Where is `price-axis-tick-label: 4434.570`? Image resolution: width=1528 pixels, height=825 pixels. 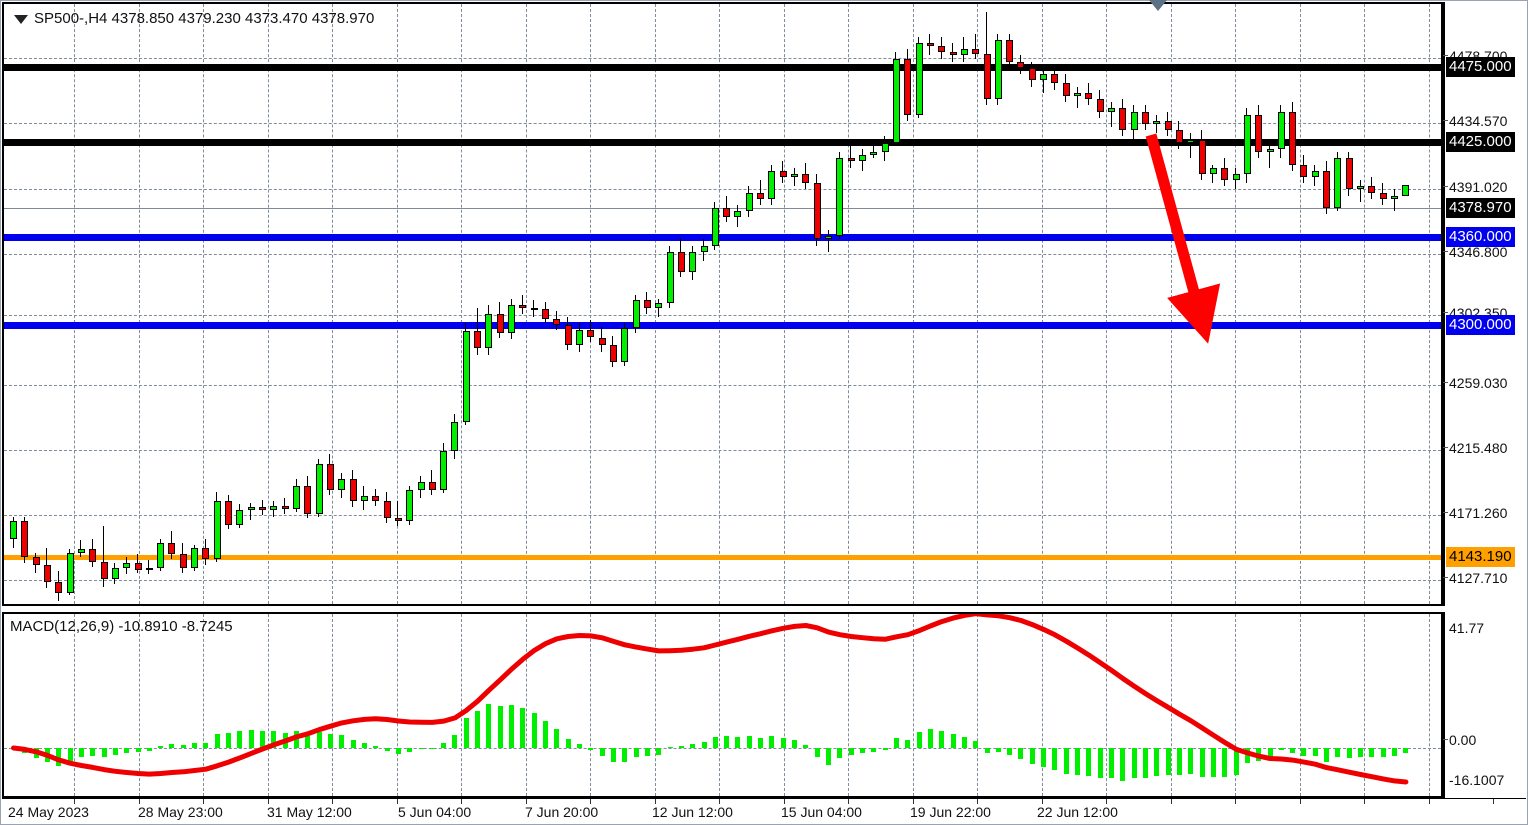
price-axis-tick-label: 4434.570 is located at coordinates (1478, 121).